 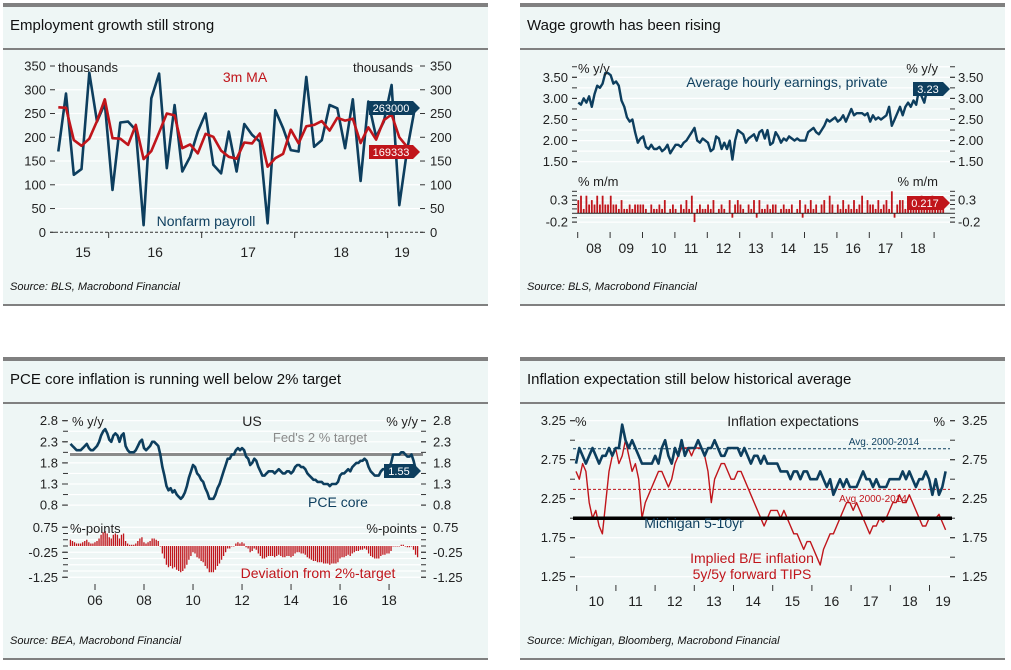 What do you see at coordinates (581, 421) in the screenshot?
I see `y-unit-left: %` at bounding box center [581, 421].